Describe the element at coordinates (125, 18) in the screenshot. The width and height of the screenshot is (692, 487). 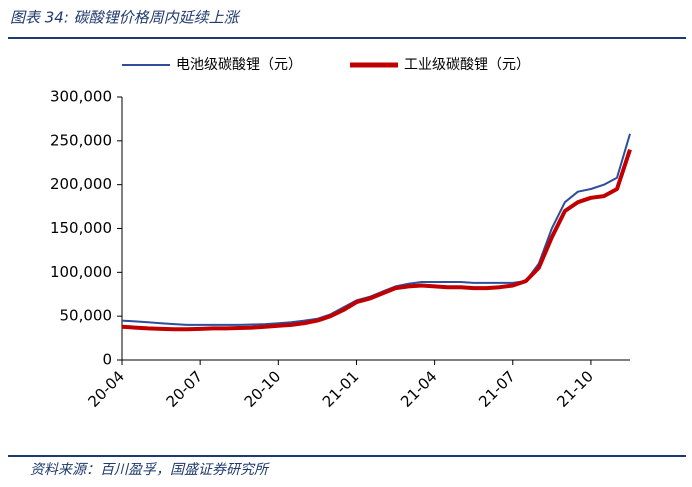
I see `chart-title: 图表 34: 碳酸锂价格周内延续上涨` at that location.